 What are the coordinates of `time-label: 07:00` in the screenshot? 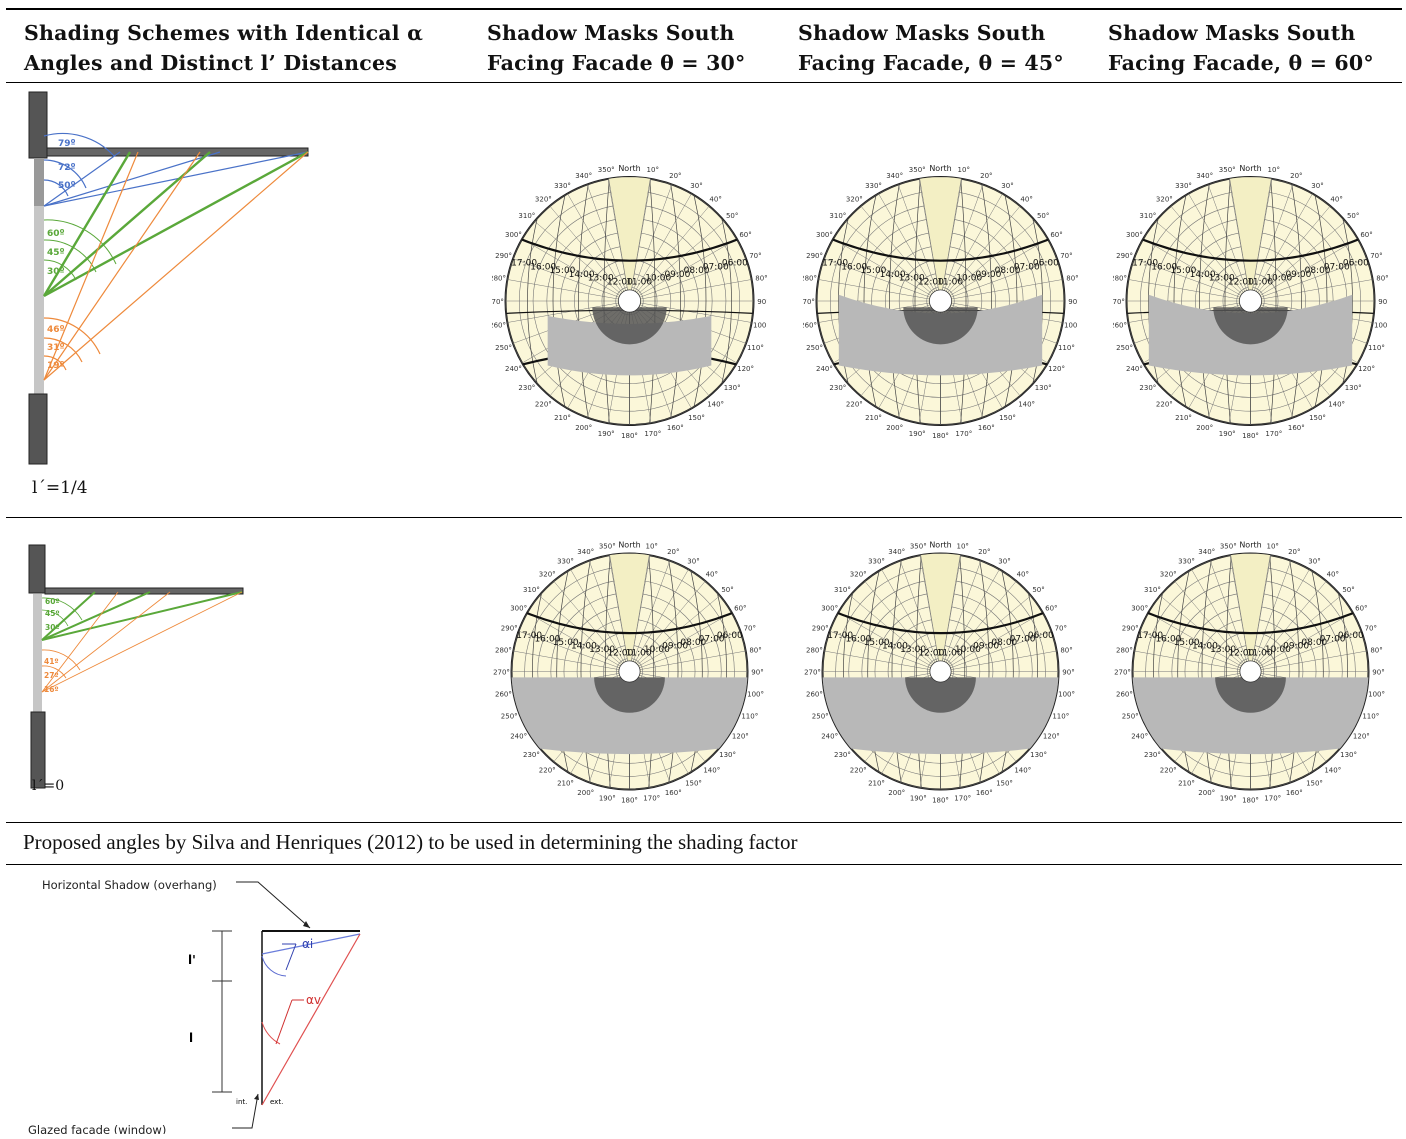 It's located at (1027, 267).